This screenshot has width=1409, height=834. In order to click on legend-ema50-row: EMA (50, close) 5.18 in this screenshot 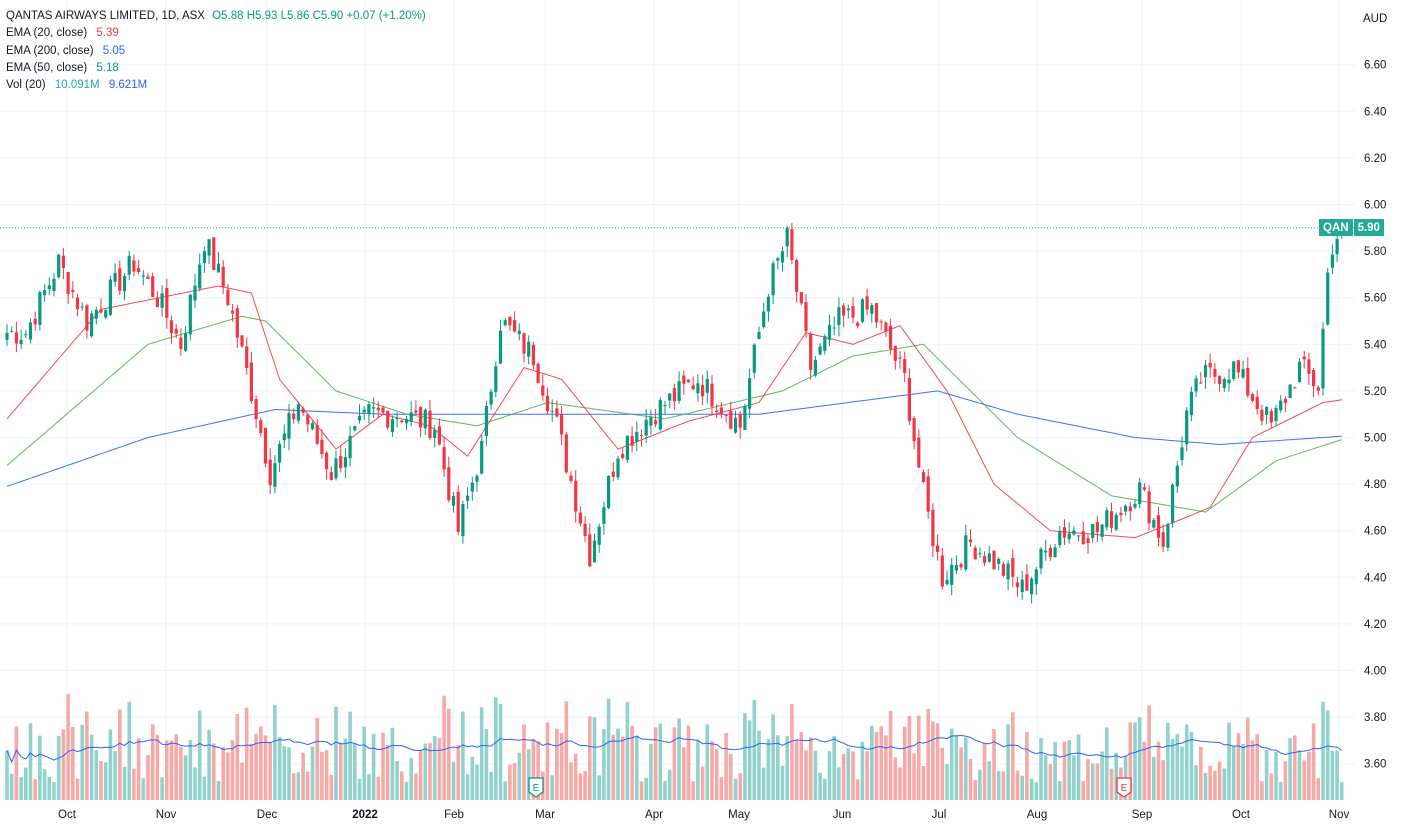, I will do `click(216, 68)`.